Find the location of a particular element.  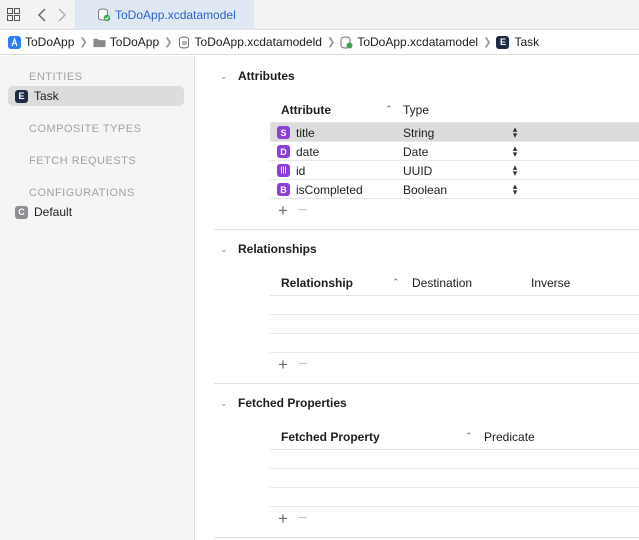

attribute-row: D date Date ▴ ▾ is located at coordinates (454, 151).